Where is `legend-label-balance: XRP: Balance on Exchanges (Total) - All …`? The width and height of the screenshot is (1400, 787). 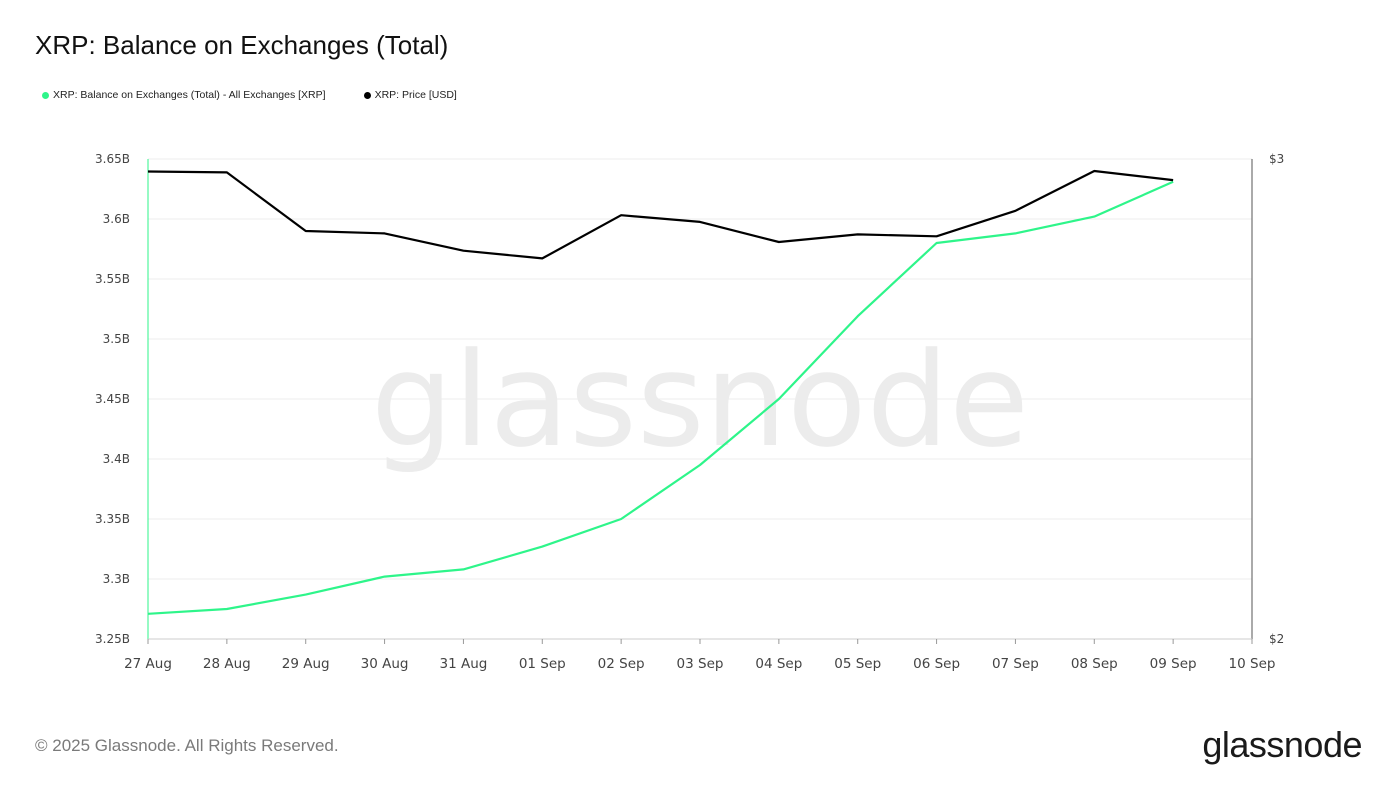
legend-label-balance: XRP: Balance on Exchanges (Total) - All … is located at coordinates (189, 95).